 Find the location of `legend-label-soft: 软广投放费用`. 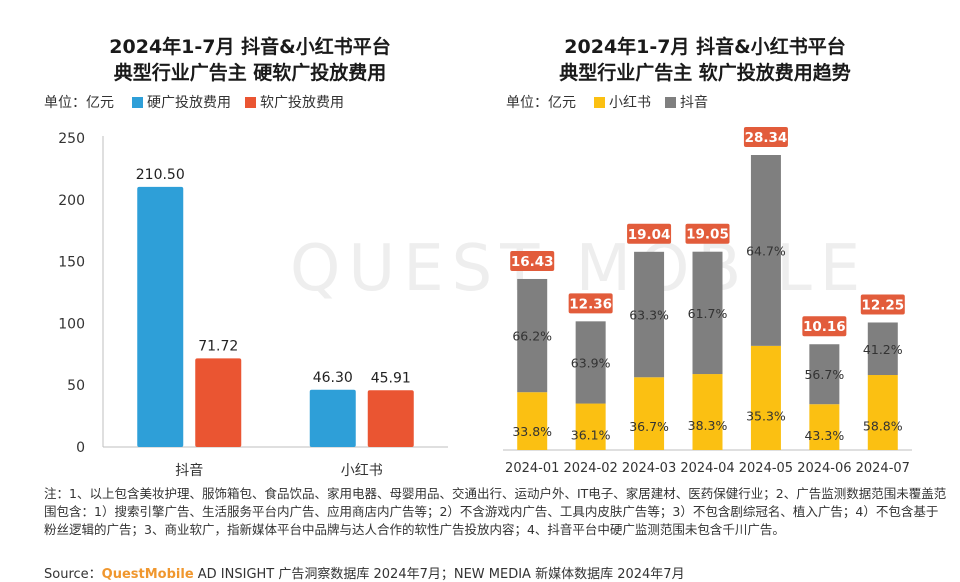

legend-label-soft: 软广投放费用 is located at coordinates (302, 103).